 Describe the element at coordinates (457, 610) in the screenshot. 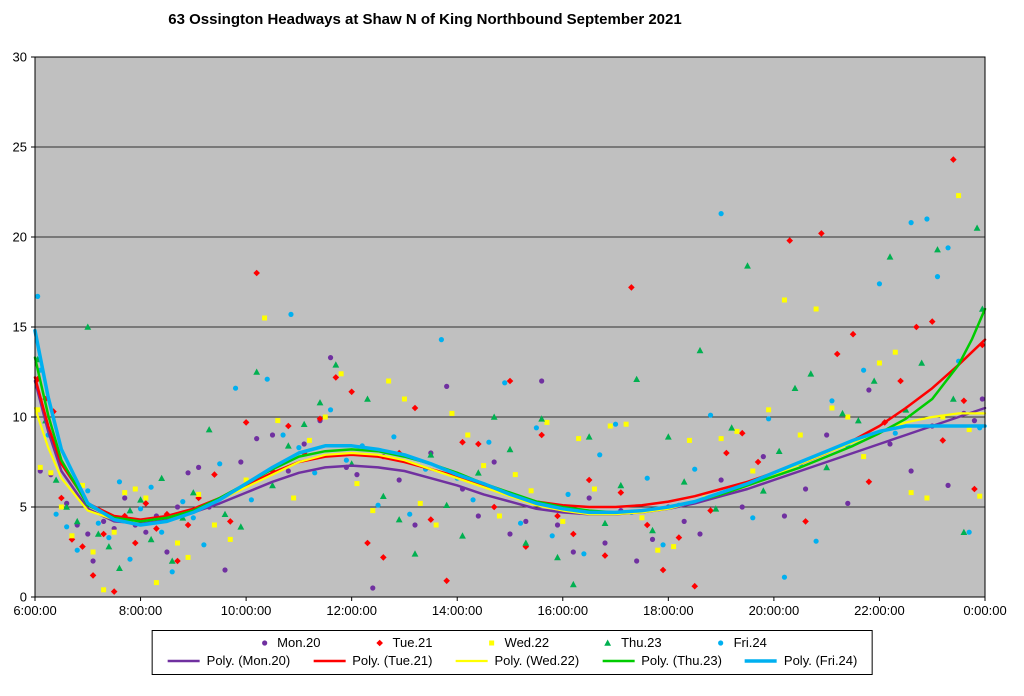

I see `x-tick-label: 14:00:00` at that location.